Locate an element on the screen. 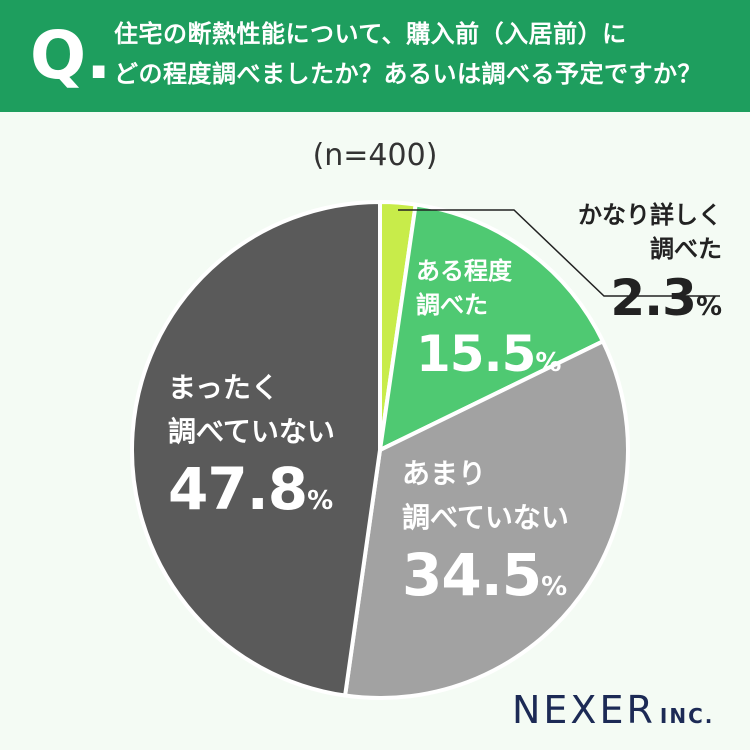  slice-2-category-line-1: ある程度 is located at coordinates (464, 271).